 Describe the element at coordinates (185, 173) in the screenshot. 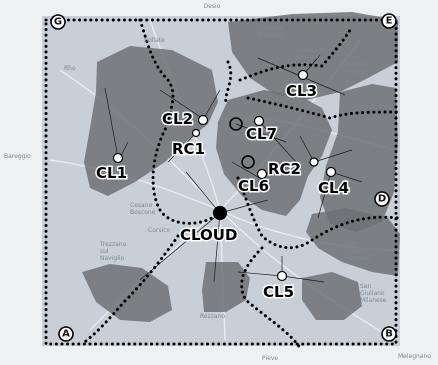

I see `boundary-center-west` at that location.